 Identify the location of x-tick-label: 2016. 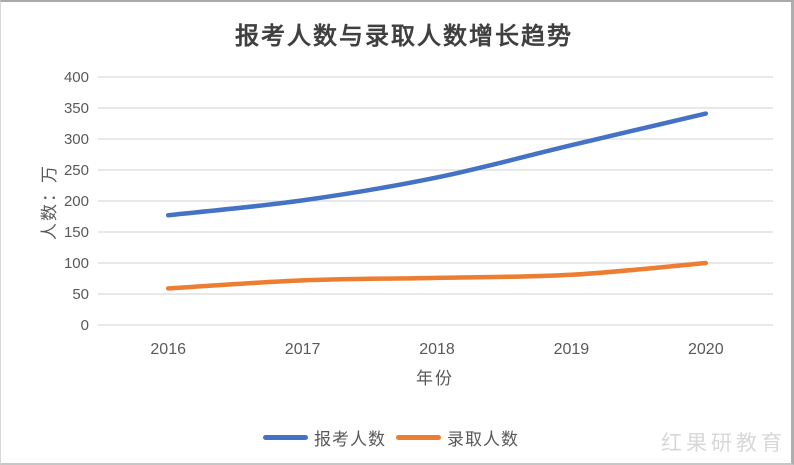
(168, 349).